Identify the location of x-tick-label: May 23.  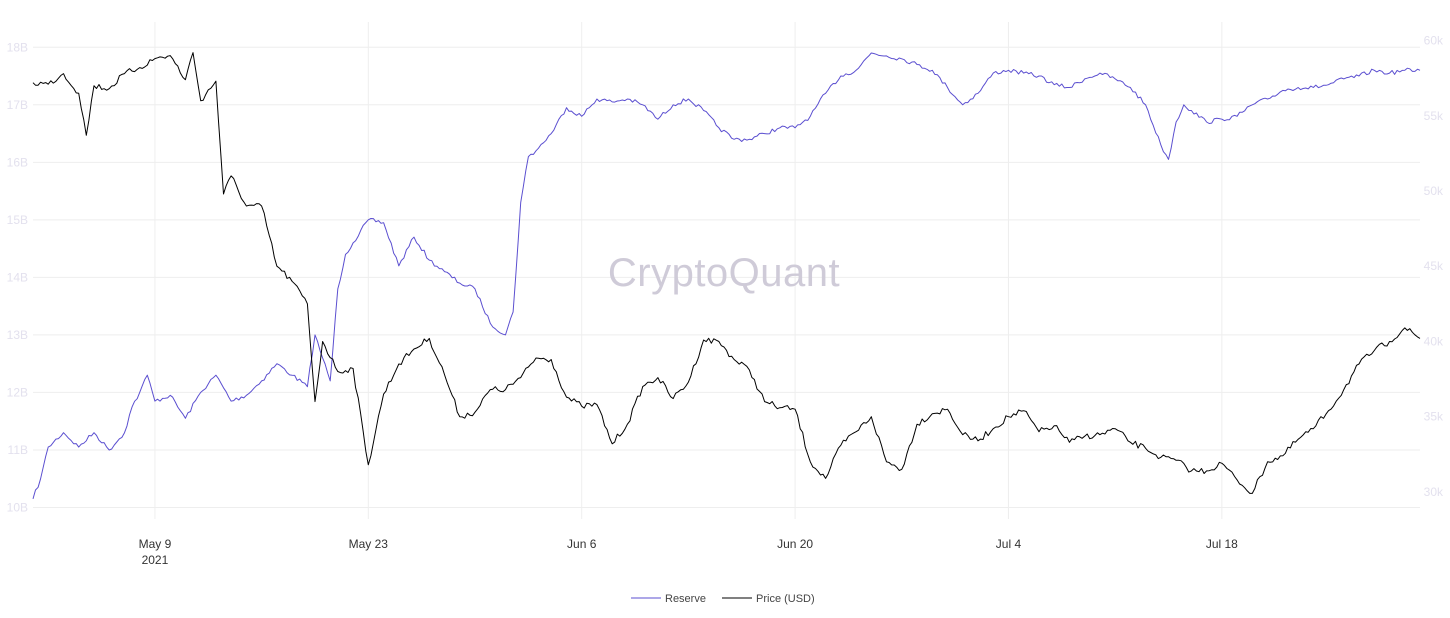
(369, 544).